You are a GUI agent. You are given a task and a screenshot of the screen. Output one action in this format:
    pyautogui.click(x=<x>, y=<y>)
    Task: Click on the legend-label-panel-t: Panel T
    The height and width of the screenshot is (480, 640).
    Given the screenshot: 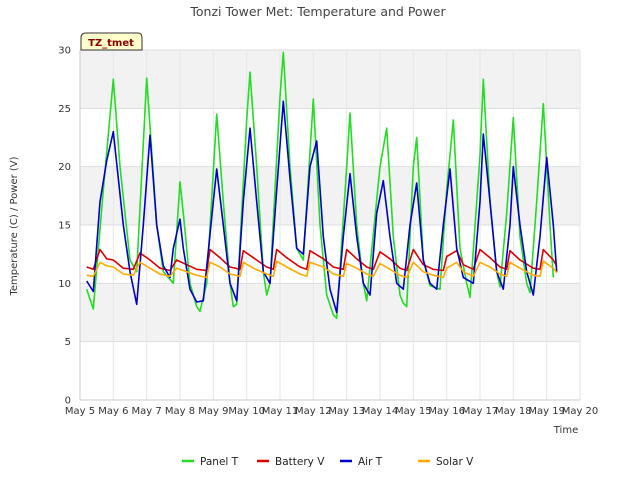 What is the action you would take?
    pyautogui.click(x=219, y=462)
    